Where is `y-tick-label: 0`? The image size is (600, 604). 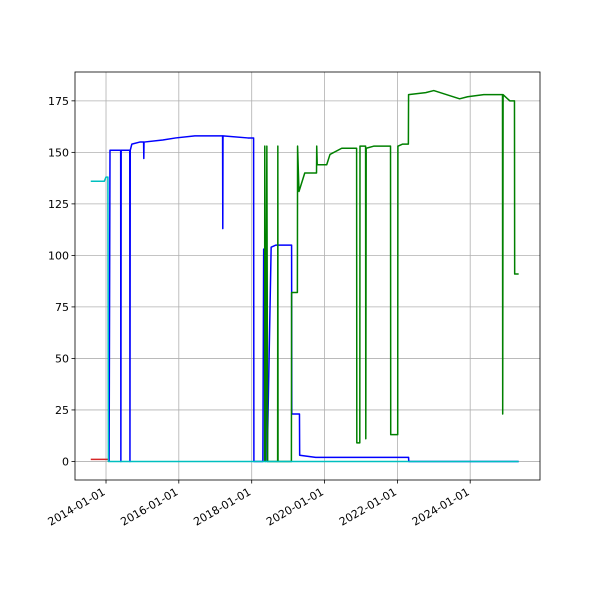
y-tick-label: 0 is located at coordinates (65, 461).